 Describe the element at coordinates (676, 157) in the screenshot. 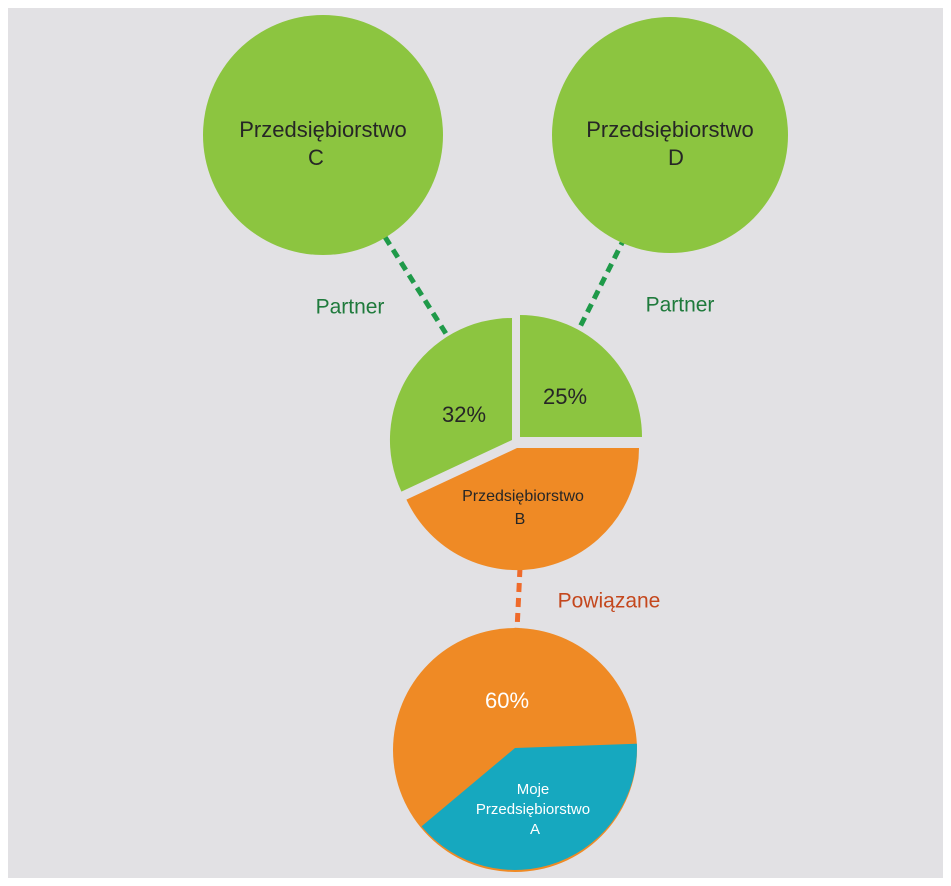

I see `node-label: D` at that location.